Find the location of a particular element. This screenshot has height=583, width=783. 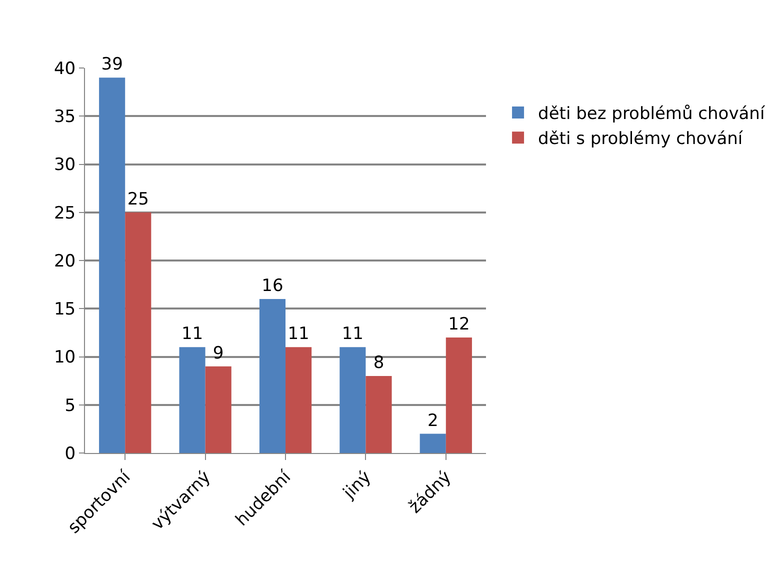

legend-label: děti s problémy chování is located at coordinates (641, 139).